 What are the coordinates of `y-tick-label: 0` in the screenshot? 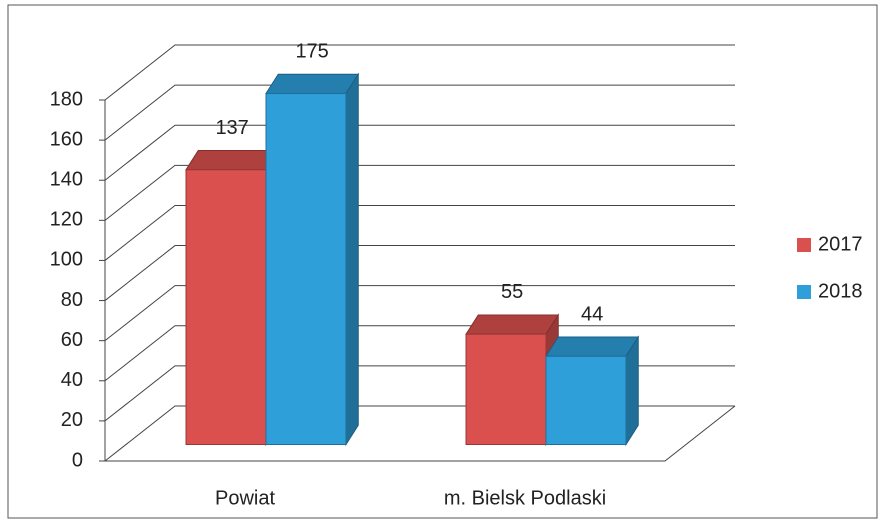 It's located at (77, 460).